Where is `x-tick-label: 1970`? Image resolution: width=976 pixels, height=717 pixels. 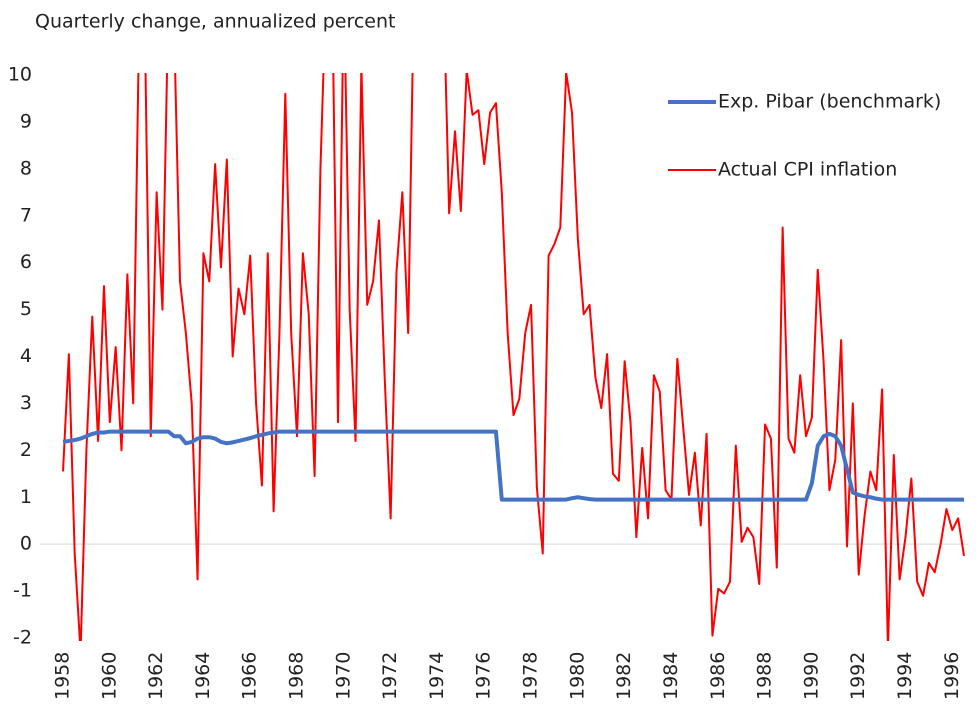
x-tick-label: 1970 is located at coordinates (343, 676).